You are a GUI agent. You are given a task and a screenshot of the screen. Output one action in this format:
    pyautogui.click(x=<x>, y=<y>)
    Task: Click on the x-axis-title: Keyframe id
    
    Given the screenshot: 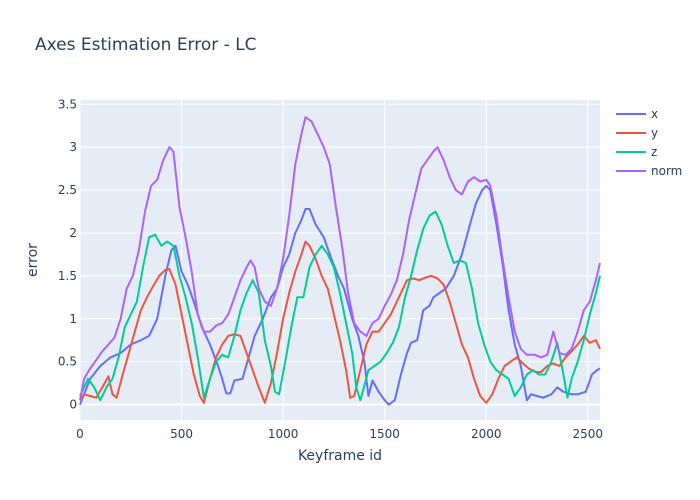 What is the action you would take?
    pyautogui.click(x=340, y=456)
    